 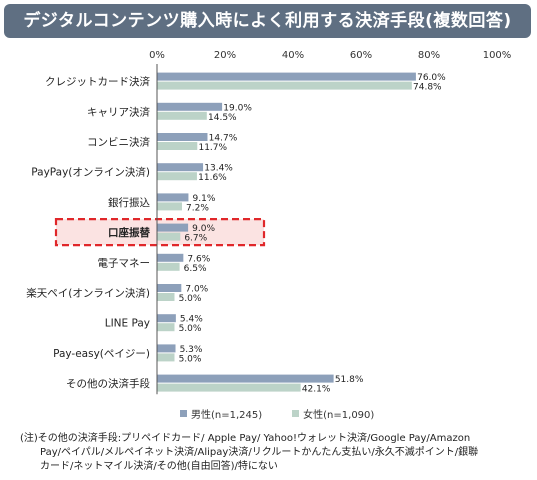 What do you see at coordinates (296, 413) in the screenshot?
I see `legend-swatch-female` at bounding box center [296, 413].